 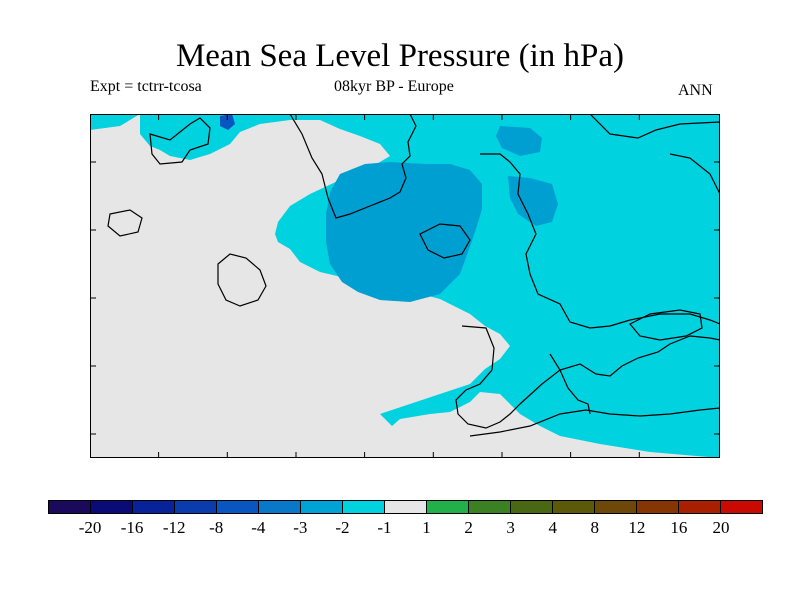 What do you see at coordinates (216, 527) in the screenshot?
I see `colorbar-tick-label: -8` at bounding box center [216, 527].